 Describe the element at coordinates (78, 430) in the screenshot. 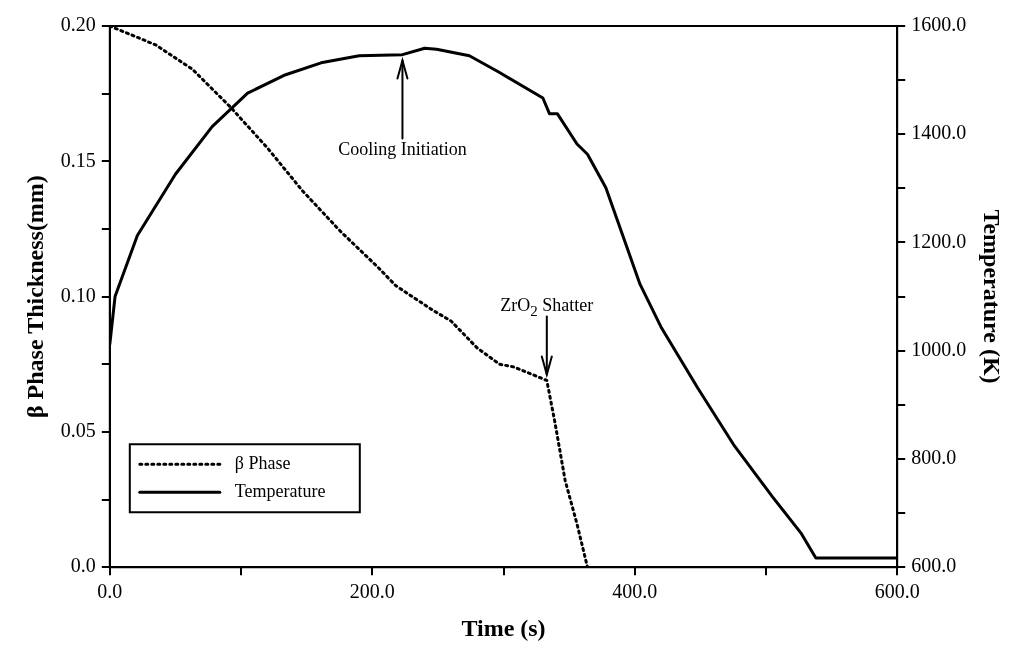

I see `y-tick-label: 0.05` at that location.